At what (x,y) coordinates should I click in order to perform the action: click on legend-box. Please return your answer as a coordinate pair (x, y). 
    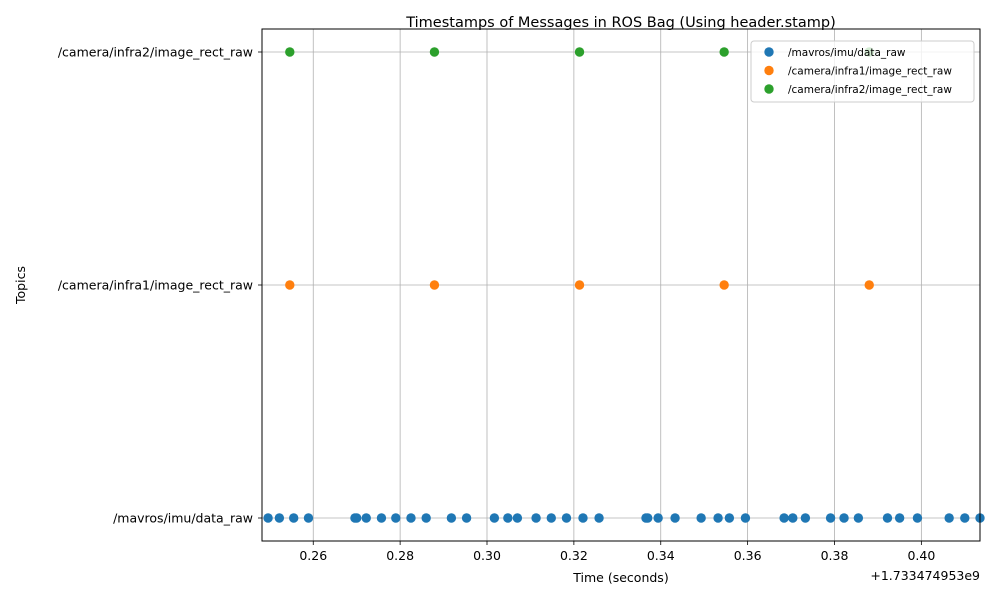
    Looking at the image, I should click on (862, 71).